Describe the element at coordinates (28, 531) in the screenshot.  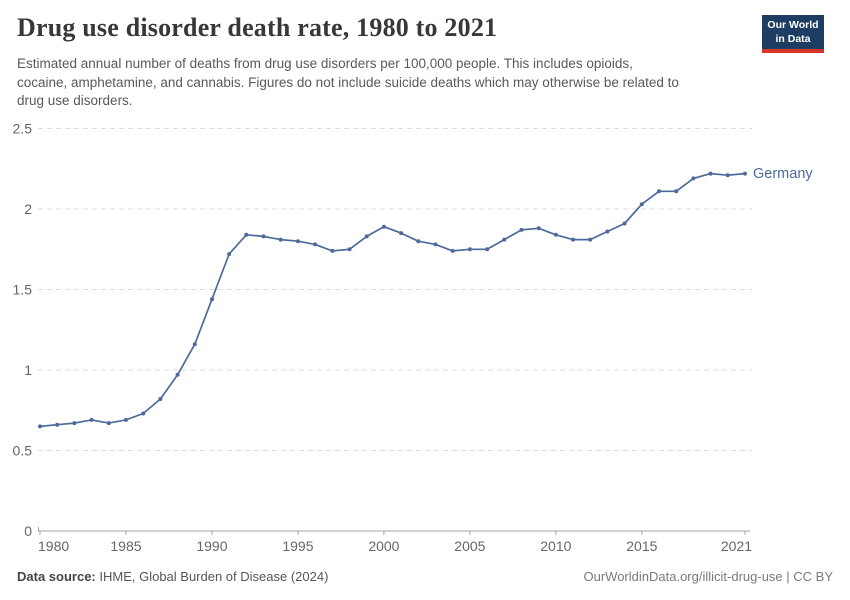
I see `y-tick-label: 0` at that location.